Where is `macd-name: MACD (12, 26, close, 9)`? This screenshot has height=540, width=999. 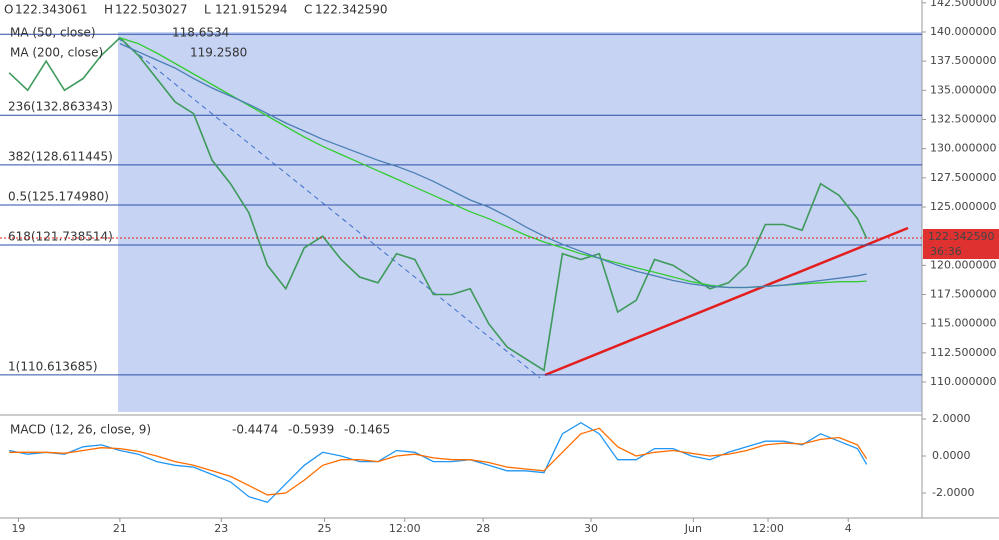 macd-name: MACD (12, 26, close, 9) is located at coordinates (80, 430).